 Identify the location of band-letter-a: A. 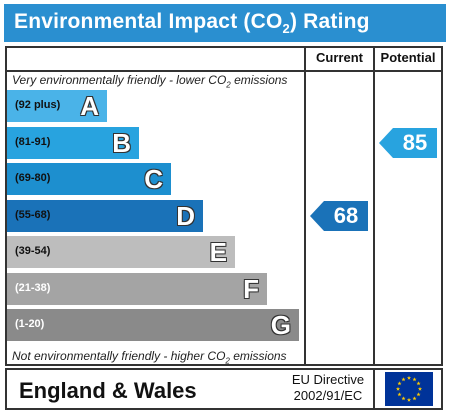
(89, 106).